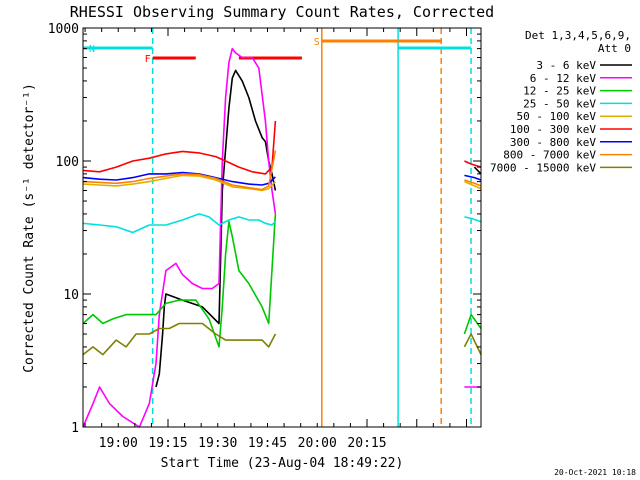  What do you see at coordinates (543, 167) in the screenshot?
I see `legend-label-9: 7000 - 15000 keV` at bounding box center [543, 167].